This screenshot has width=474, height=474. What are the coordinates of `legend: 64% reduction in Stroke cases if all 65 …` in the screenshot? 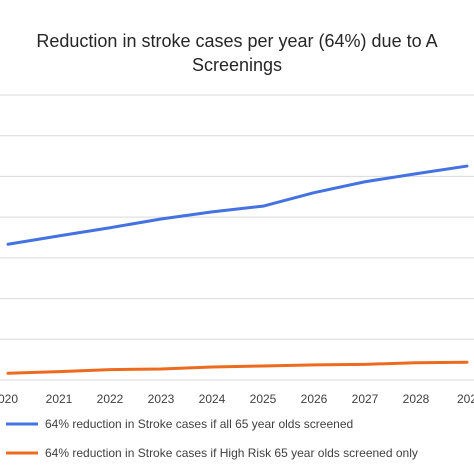 It's located at (212, 438).